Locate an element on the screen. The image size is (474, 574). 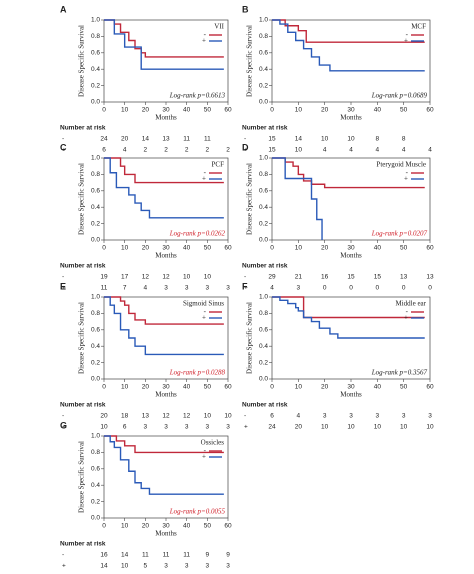
log-rank: Log-rank p=0.0262 is located at coordinates (197, 234).